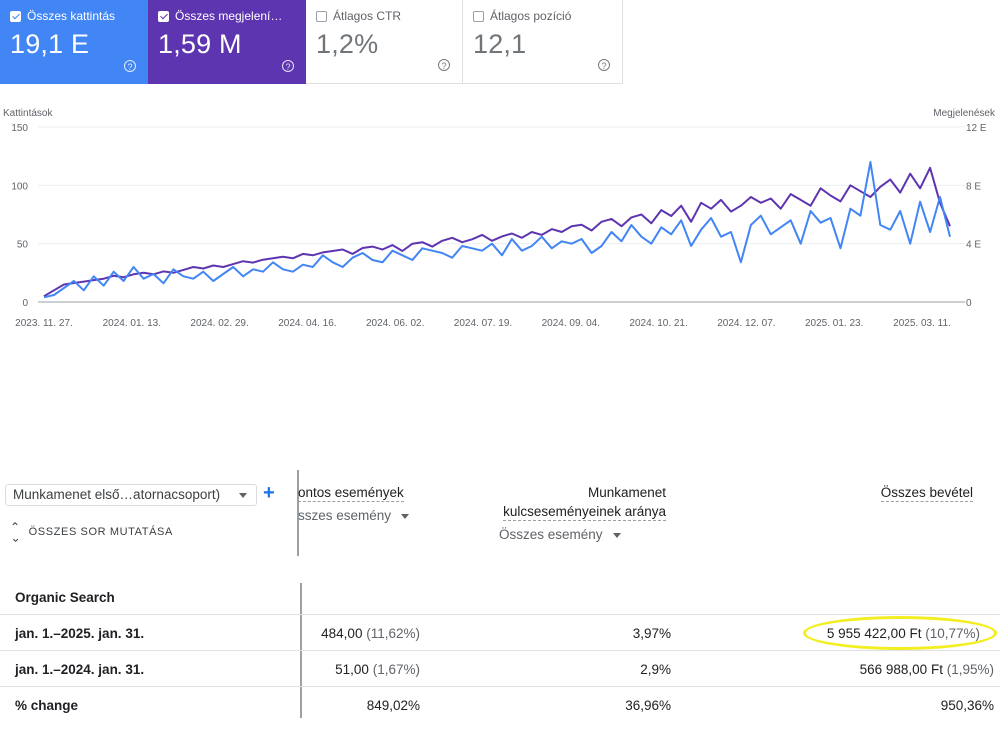 This screenshot has height=740, width=1000. I want to click on column-divider, so click(298, 513).